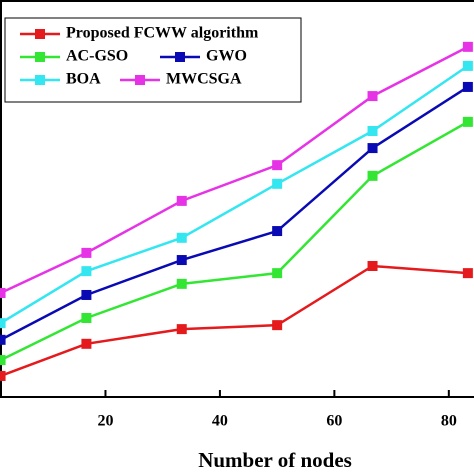 Image resolution: width=474 pixels, height=474 pixels. What do you see at coordinates (105, 421) in the screenshot?
I see `x-tick-label: 20` at bounding box center [105, 421].